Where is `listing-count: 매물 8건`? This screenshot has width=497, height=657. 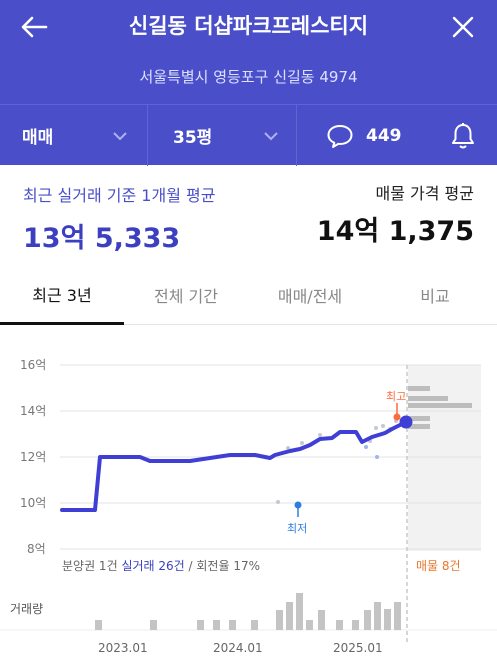 listing-count: 매물 8건 is located at coordinates (438, 566).